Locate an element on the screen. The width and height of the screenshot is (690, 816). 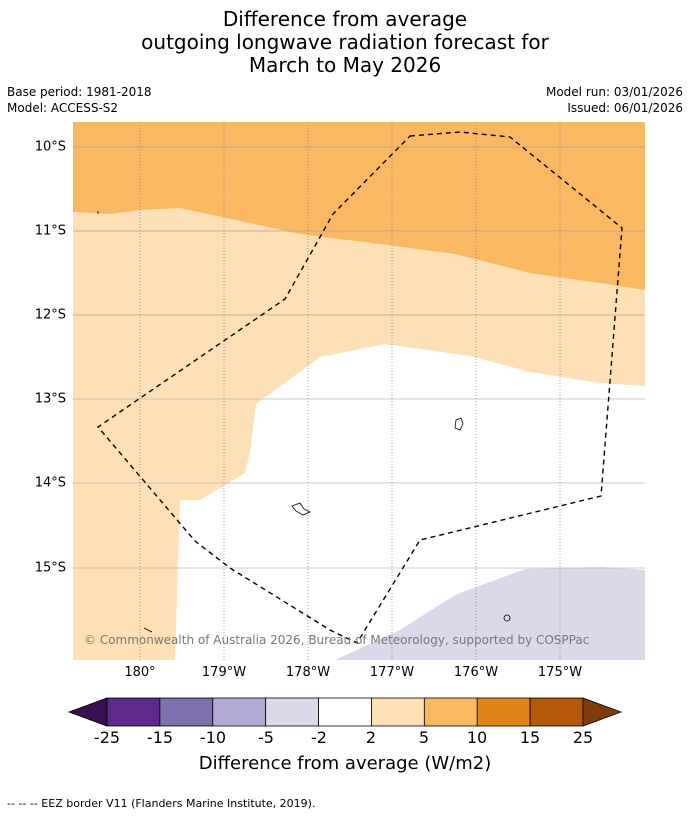
anomaly-minus5-to-minus2-region is located at coordinates (490, 613).